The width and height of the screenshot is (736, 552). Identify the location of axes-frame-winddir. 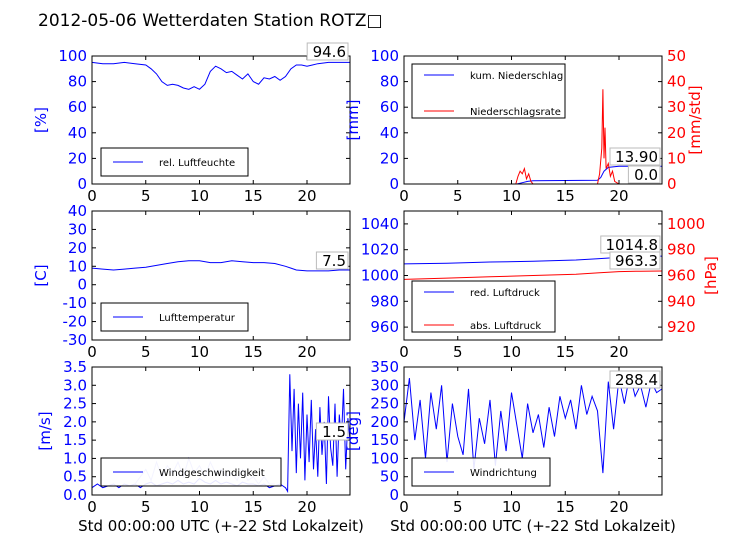
(533, 431).